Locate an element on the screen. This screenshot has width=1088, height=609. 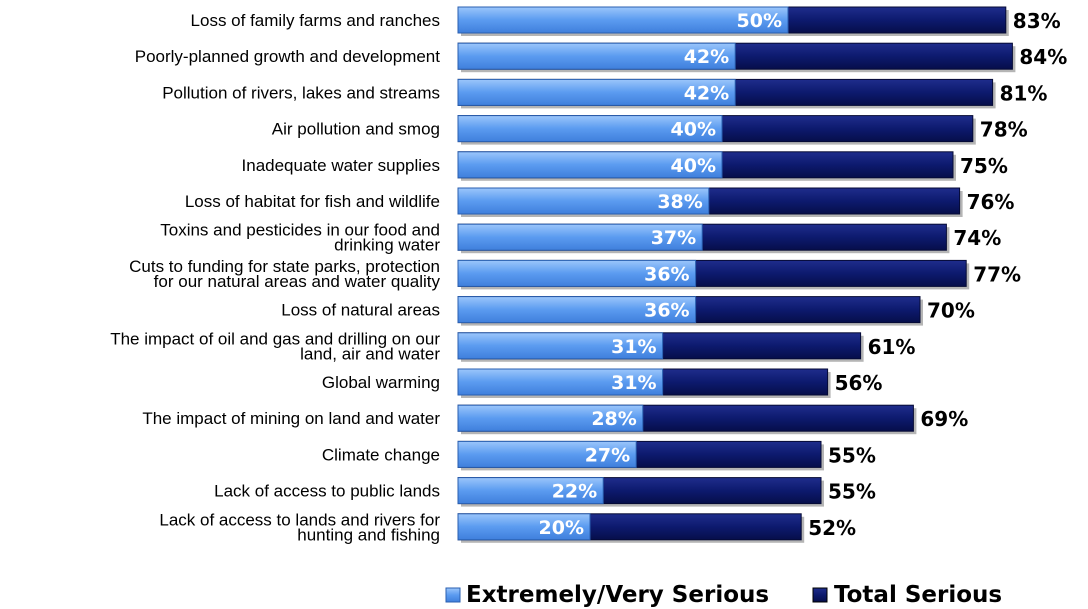
legend-label-extremely-very-serious: Extremely/Very Serious is located at coordinates (617, 595).